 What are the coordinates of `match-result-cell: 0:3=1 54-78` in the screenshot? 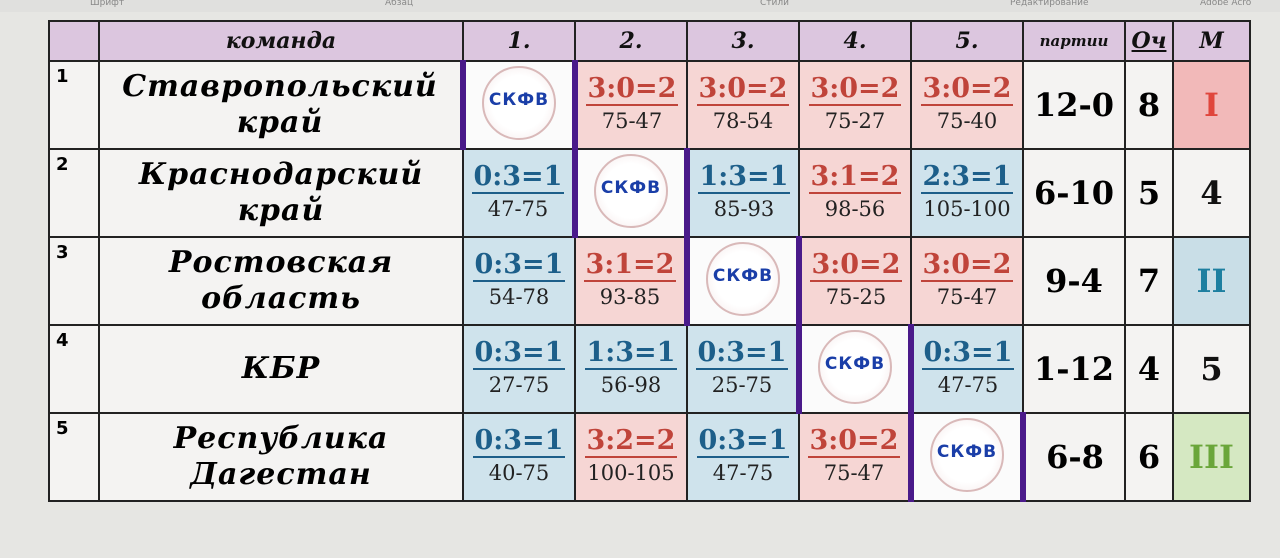 It's located at (519, 281).